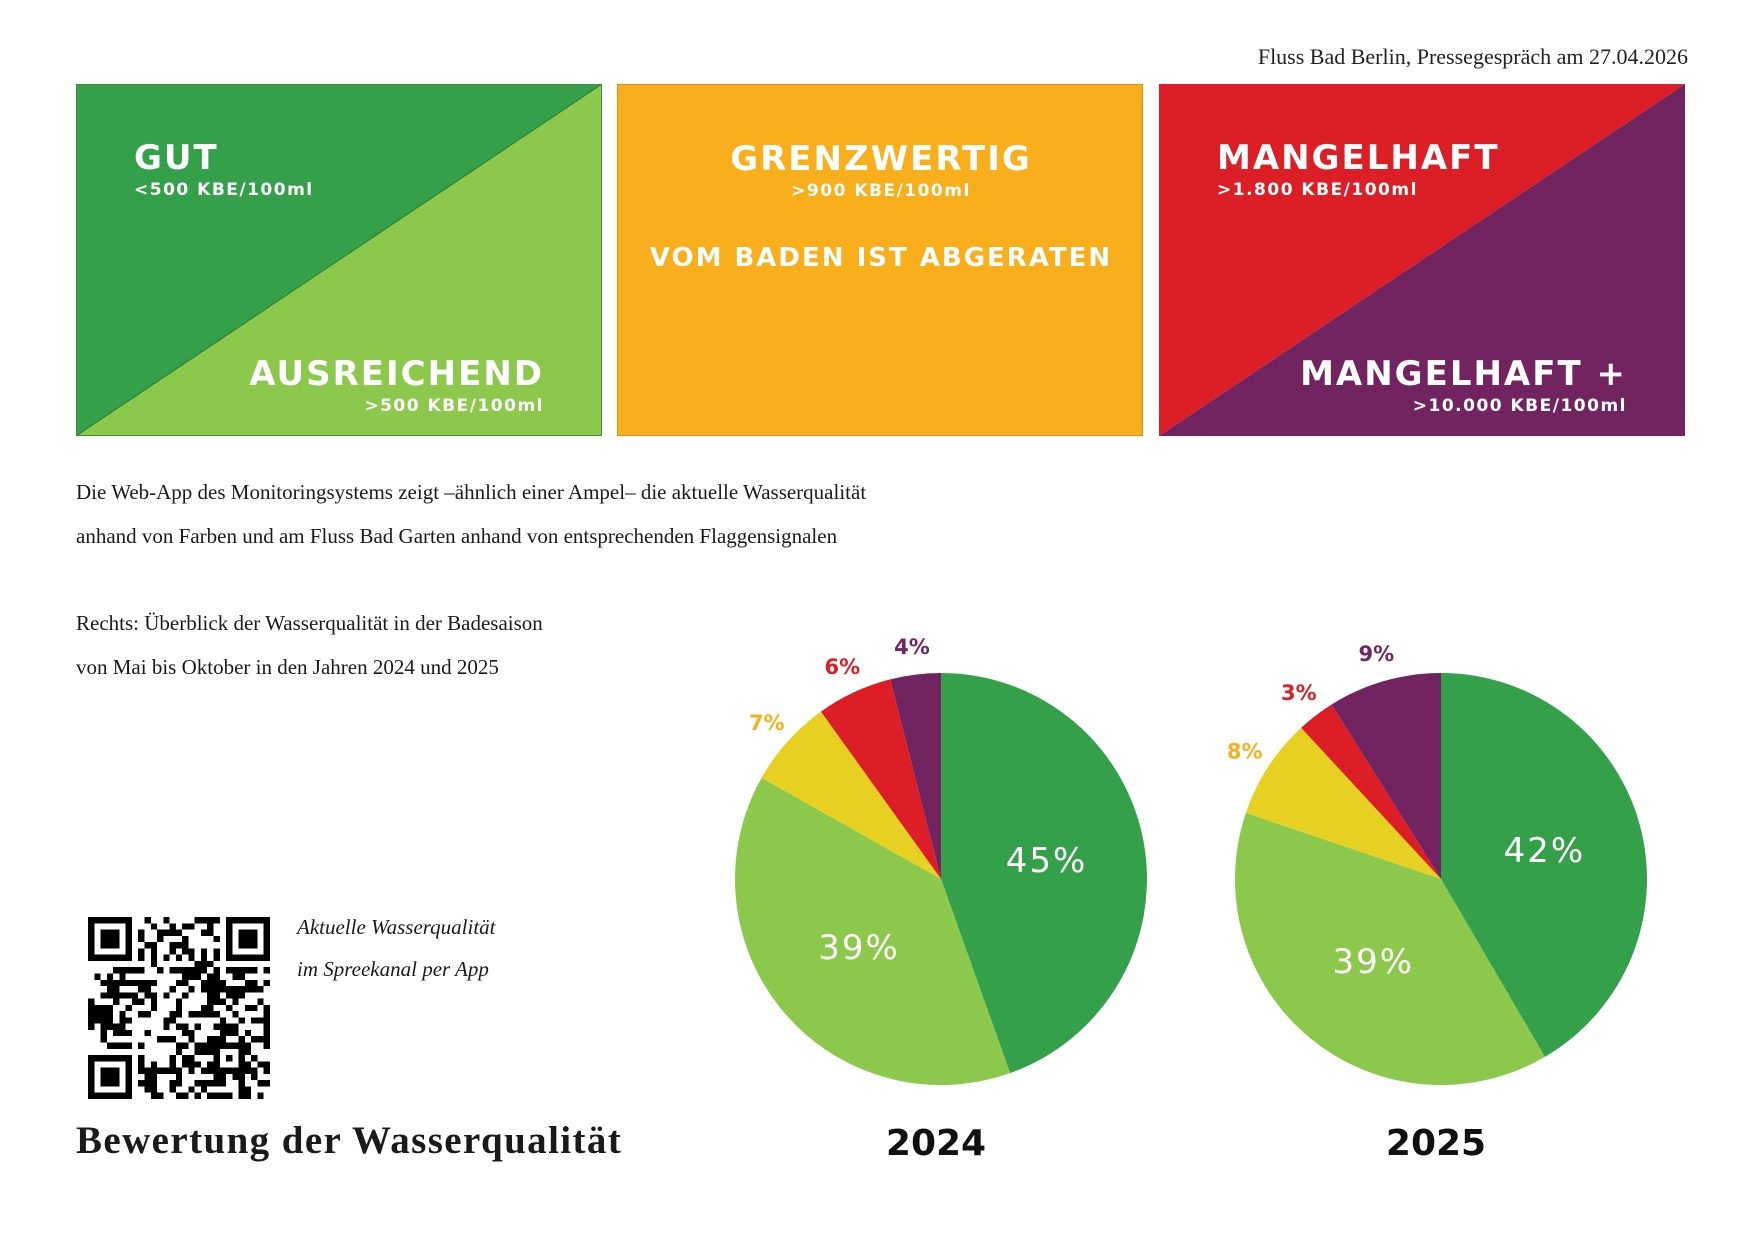 The image size is (1754, 1240). Describe the element at coordinates (1245, 752) in the screenshot. I see `pie-label-grenzwertig: 8%` at that location.